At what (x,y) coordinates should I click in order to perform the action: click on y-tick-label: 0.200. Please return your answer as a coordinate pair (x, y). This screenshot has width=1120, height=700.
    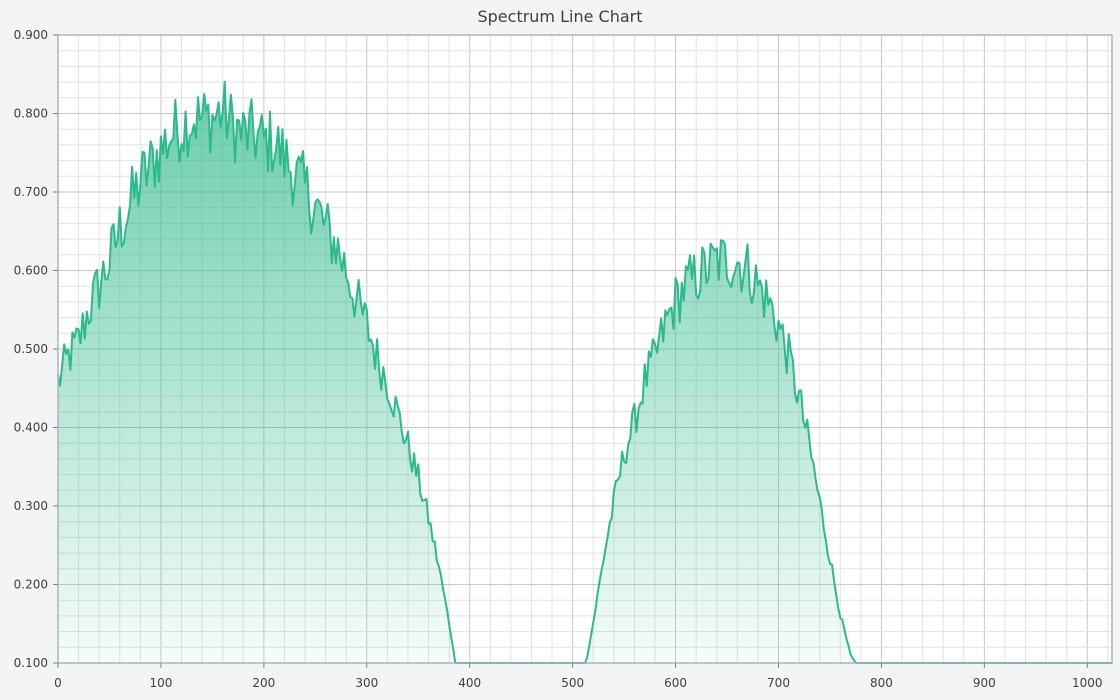
    Looking at the image, I should click on (31, 585).